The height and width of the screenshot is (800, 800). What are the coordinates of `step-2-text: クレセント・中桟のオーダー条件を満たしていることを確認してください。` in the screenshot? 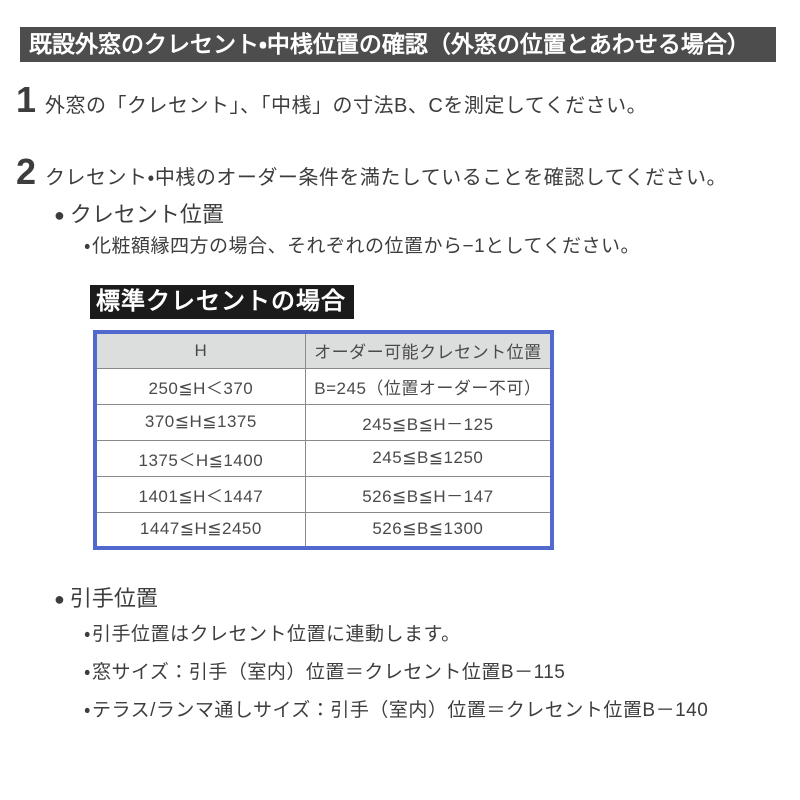 It's located at (386, 178).